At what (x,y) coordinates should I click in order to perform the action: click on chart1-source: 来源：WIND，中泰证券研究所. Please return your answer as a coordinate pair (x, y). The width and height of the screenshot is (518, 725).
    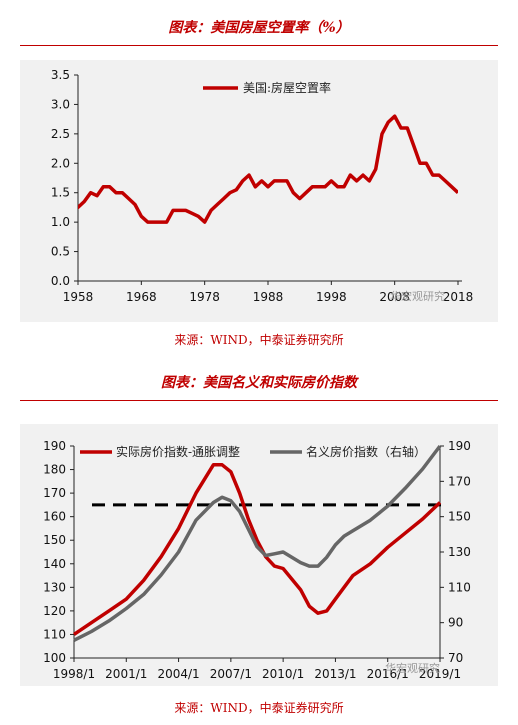
    Looking at the image, I should click on (259, 340).